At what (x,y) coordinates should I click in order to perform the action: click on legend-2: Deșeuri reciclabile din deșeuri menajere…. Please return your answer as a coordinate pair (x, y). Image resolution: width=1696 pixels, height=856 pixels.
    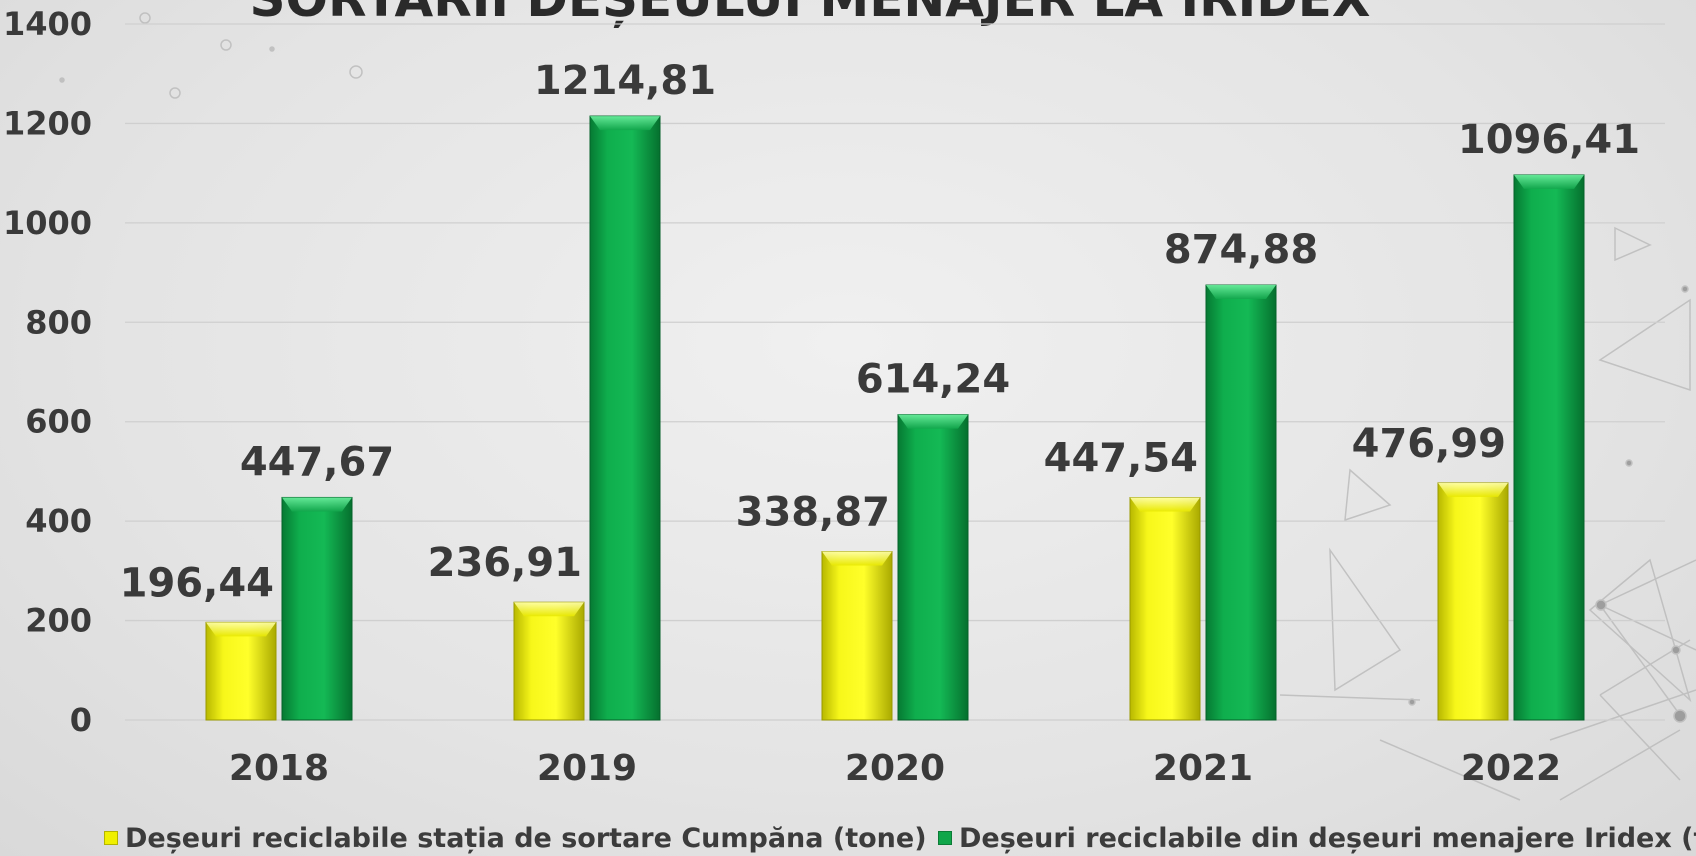
    Looking at the image, I should click on (1317, 837).